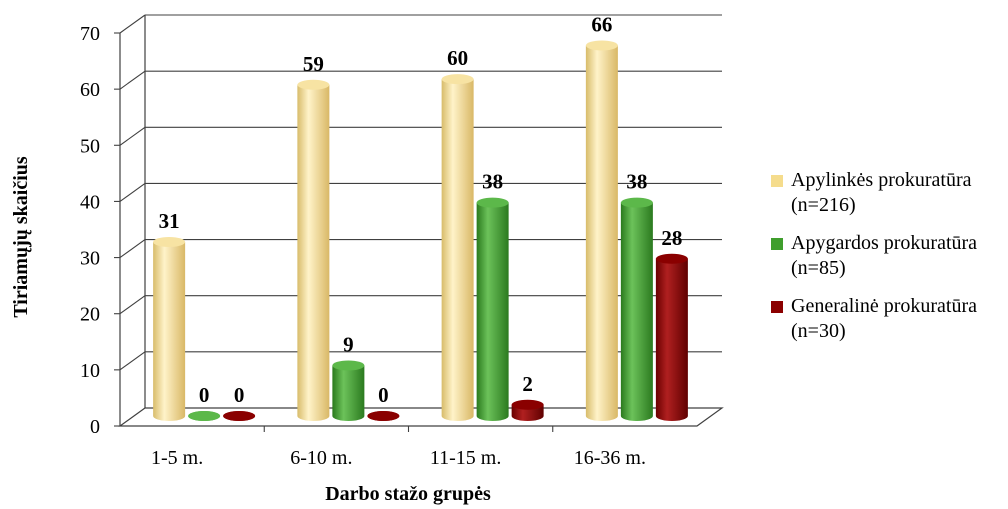  I want to click on data-label: 66, so click(601, 24).